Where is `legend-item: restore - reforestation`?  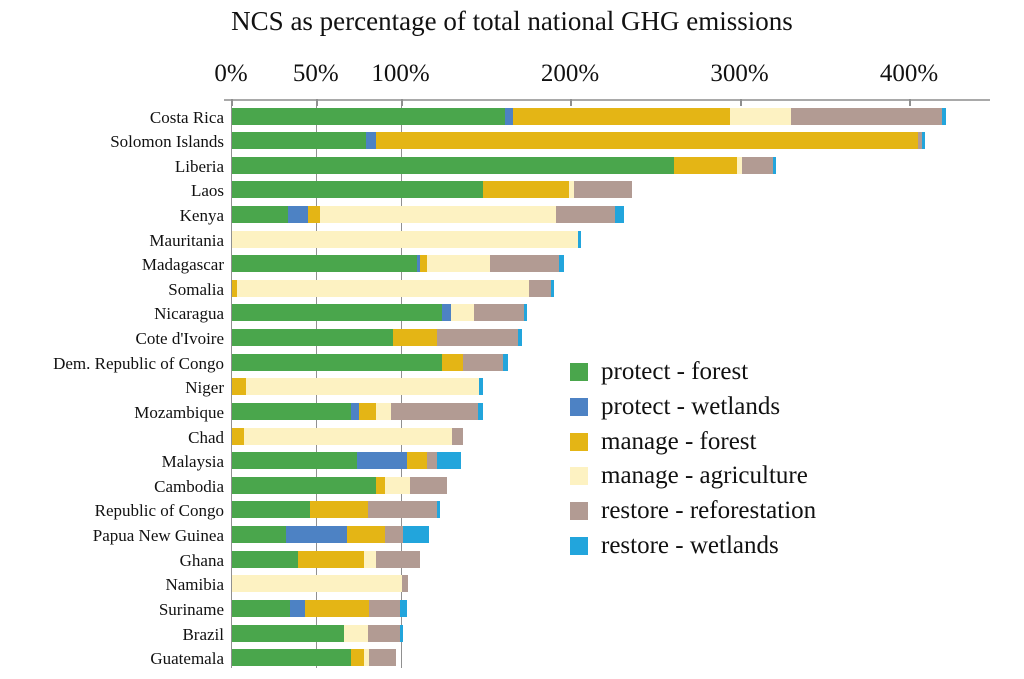 legend-item: restore - reforestation is located at coordinates (693, 511).